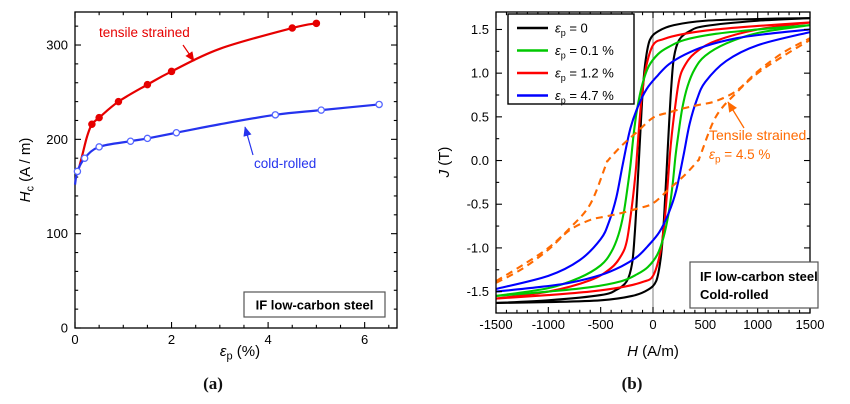 This screenshot has height=404, width=850. What do you see at coordinates (739, 156) in the screenshot?
I see `annotation-tensile-line2: εp = 4.5 %` at bounding box center [739, 156].